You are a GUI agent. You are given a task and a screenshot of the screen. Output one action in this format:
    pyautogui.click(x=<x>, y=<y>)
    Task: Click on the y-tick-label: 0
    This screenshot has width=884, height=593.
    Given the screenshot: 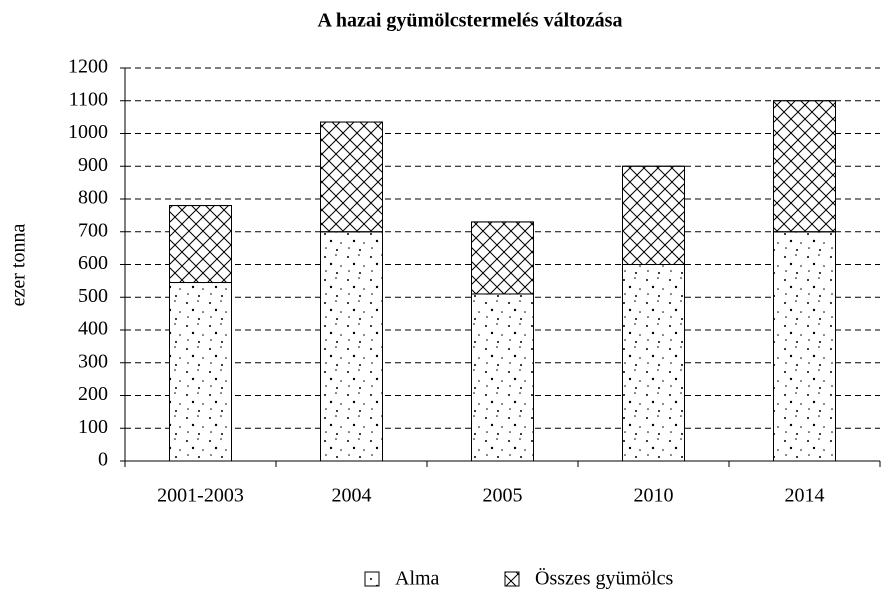 What is the action you would take?
    pyautogui.click(x=103, y=460)
    